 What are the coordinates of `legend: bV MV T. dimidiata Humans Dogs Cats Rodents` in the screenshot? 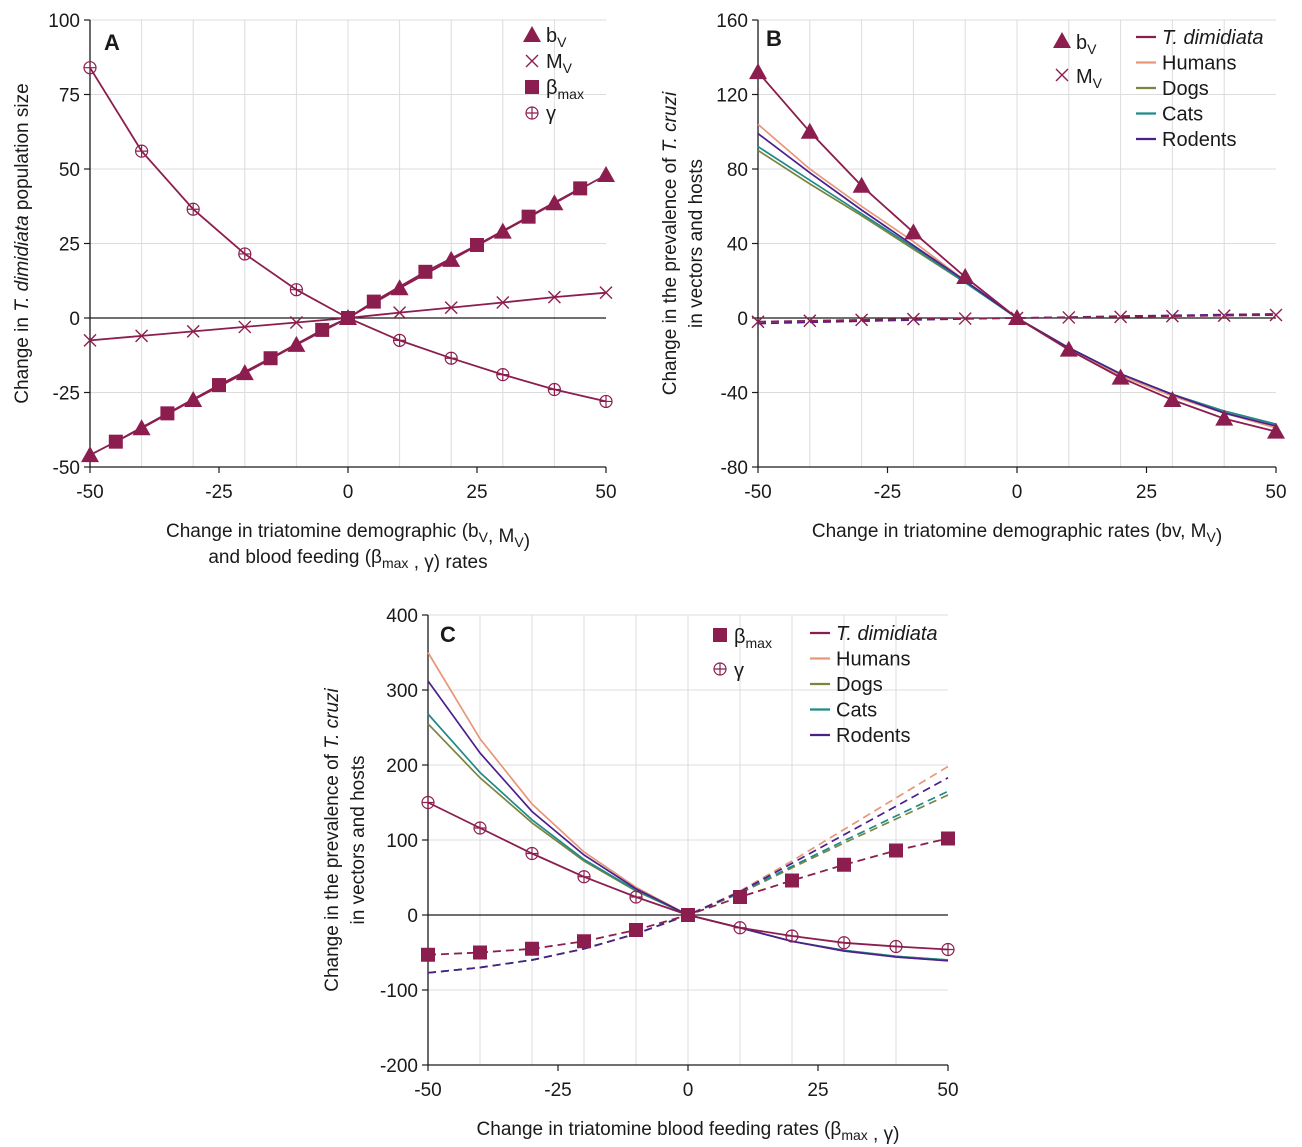 It's located at (1158, 89).